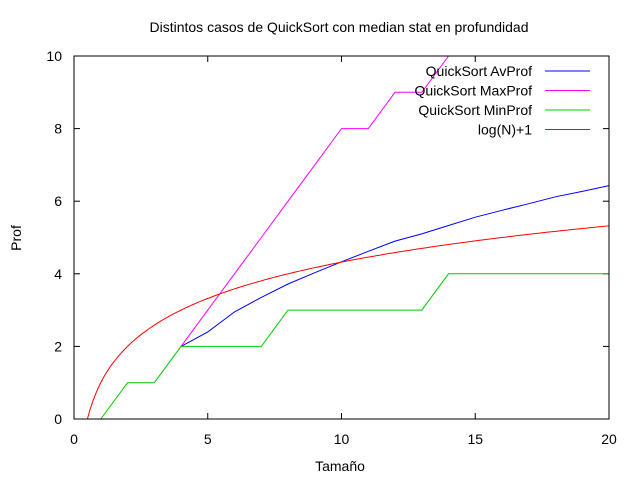 This screenshot has width=640, height=480. Describe the element at coordinates (609, 439) in the screenshot. I see `x-tick-label: 20` at that location.